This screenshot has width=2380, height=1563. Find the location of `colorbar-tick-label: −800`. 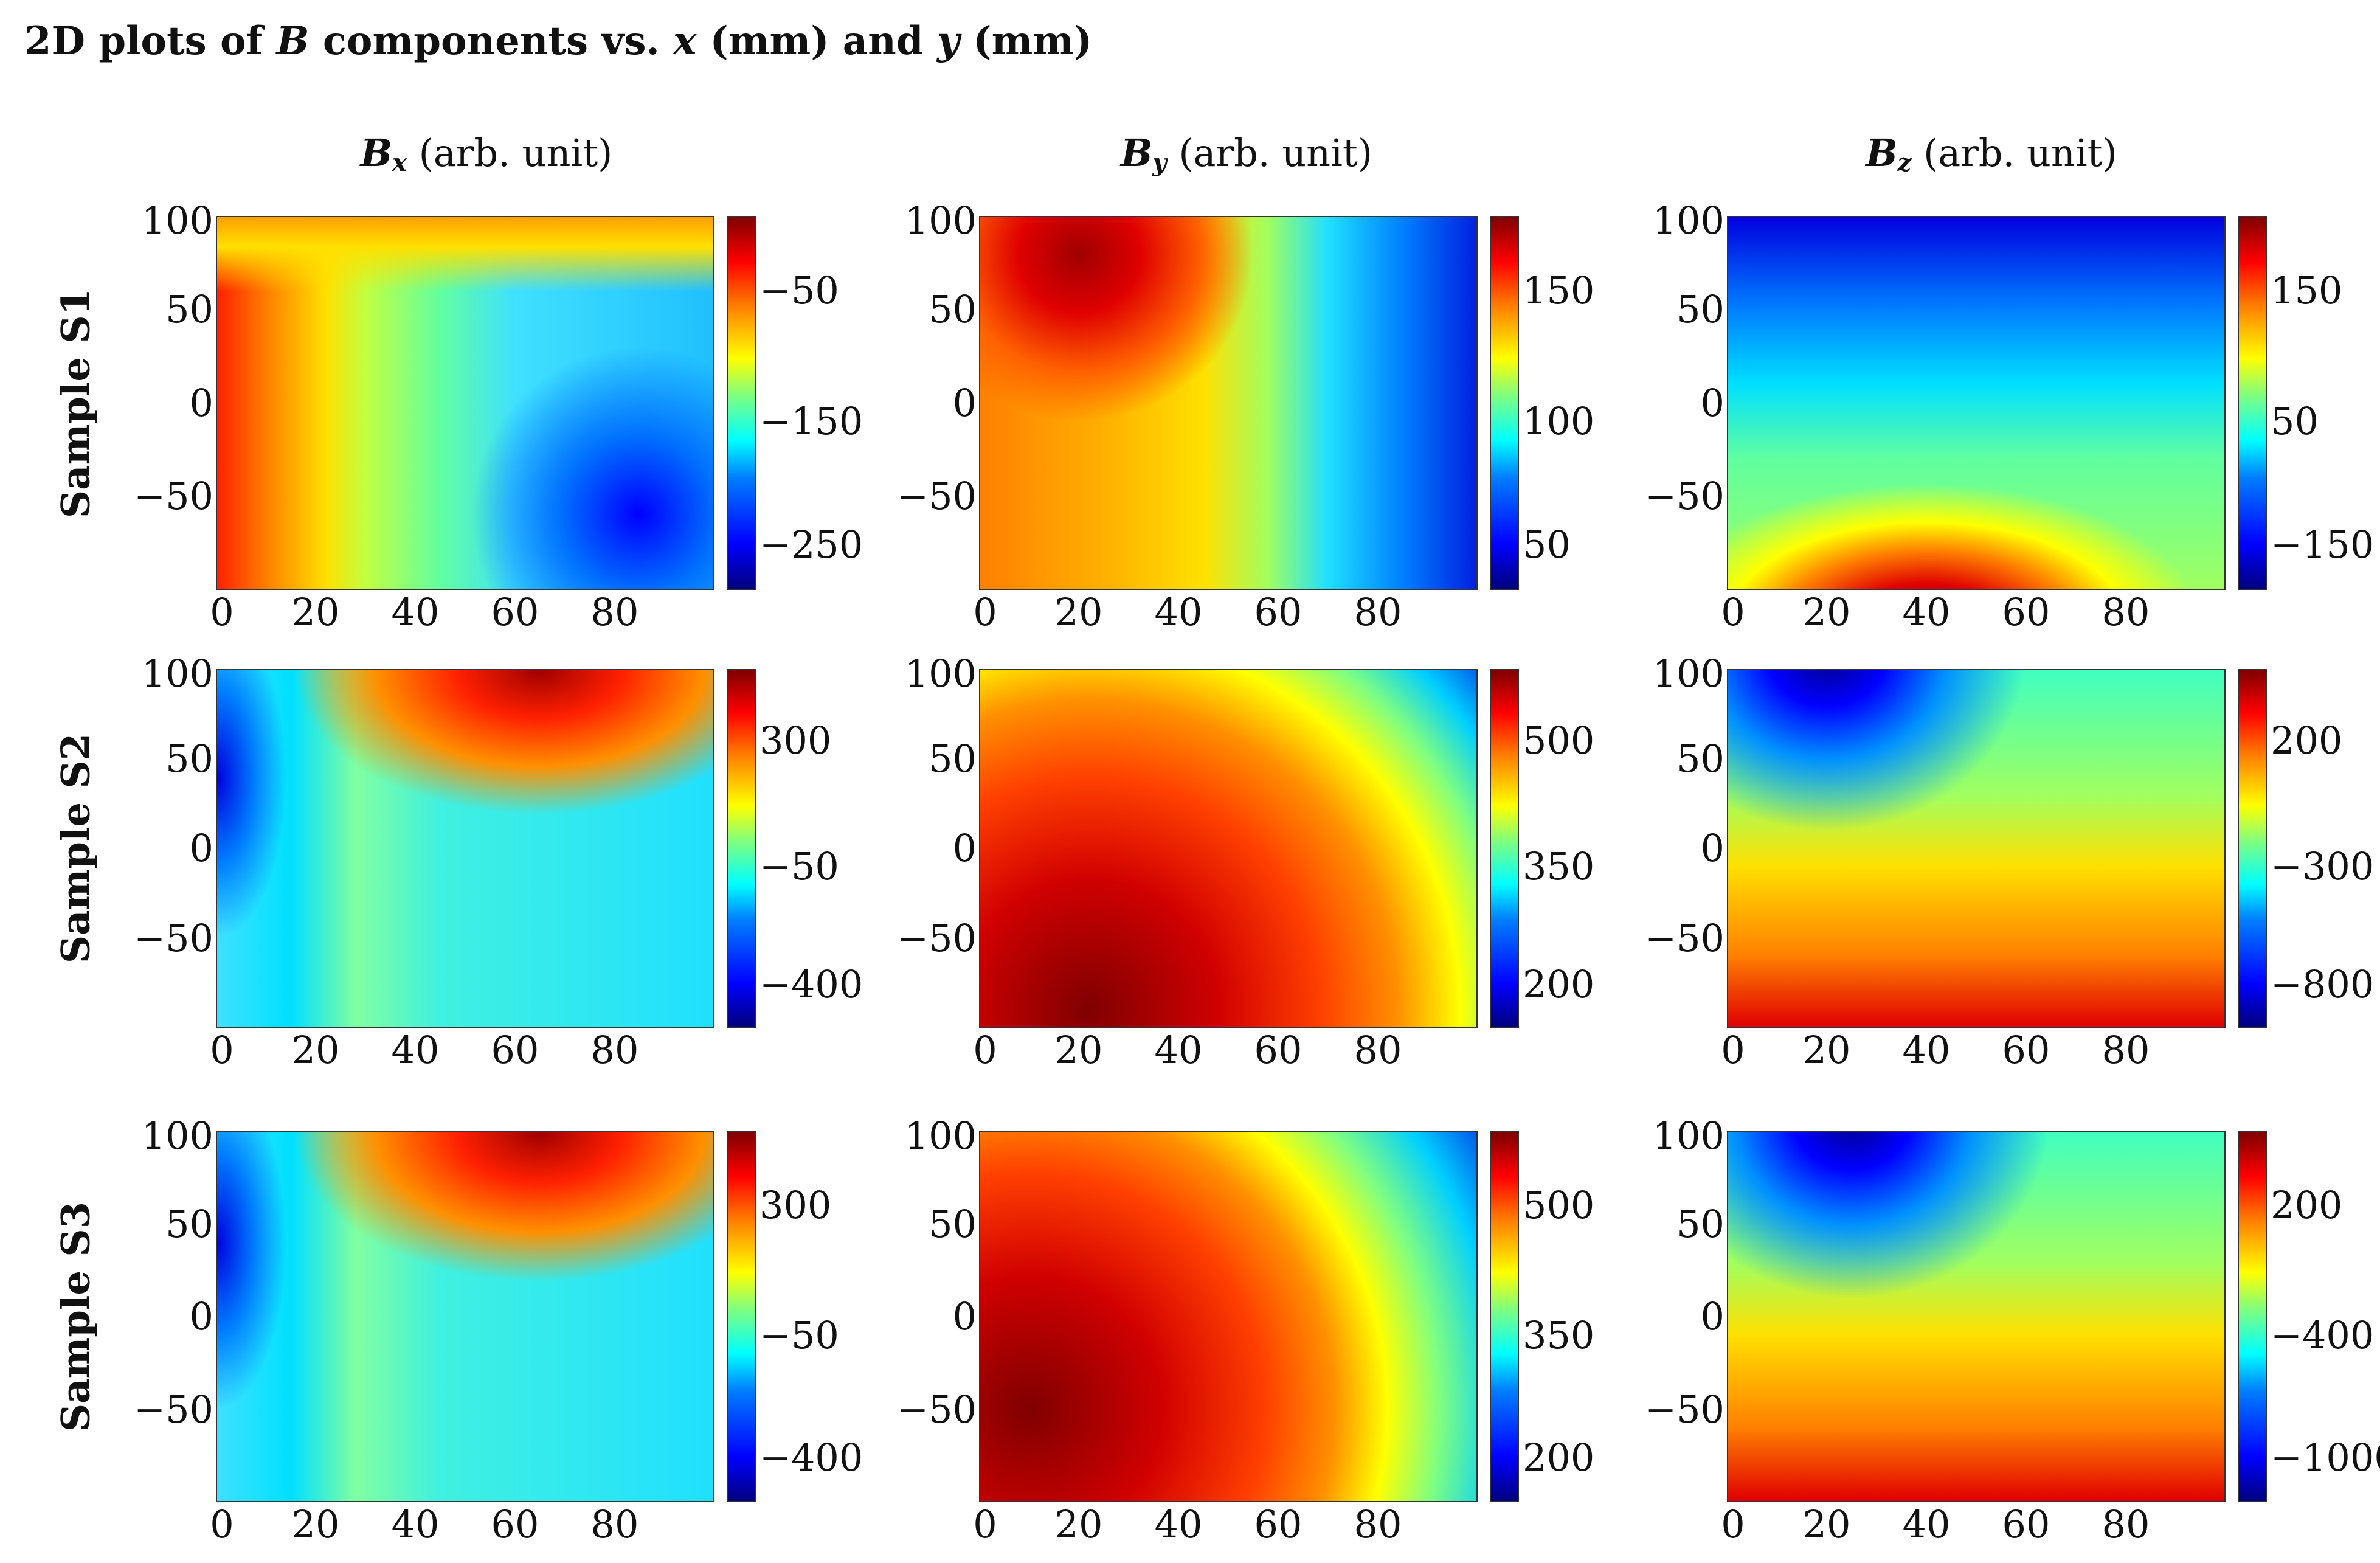

colorbar-tick-label: −800 is located at coordinates (2323, 984).